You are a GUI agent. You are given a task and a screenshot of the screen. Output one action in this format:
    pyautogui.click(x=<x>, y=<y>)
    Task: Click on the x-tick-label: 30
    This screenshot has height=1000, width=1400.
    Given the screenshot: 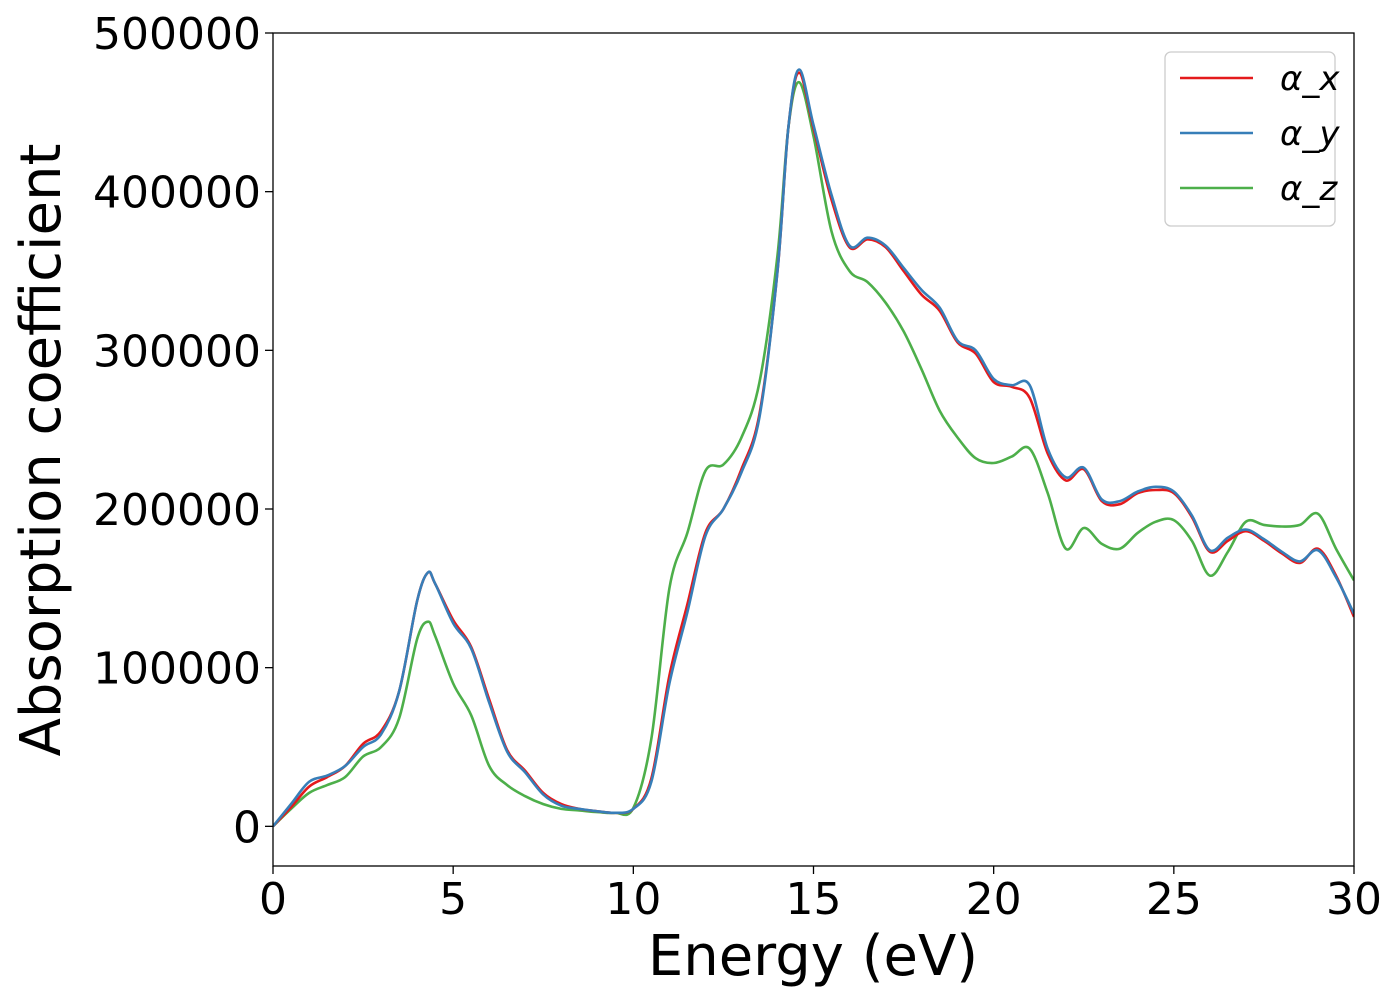 What is the action you would take?
    pyautogui.click(x=1354, y=899)
    